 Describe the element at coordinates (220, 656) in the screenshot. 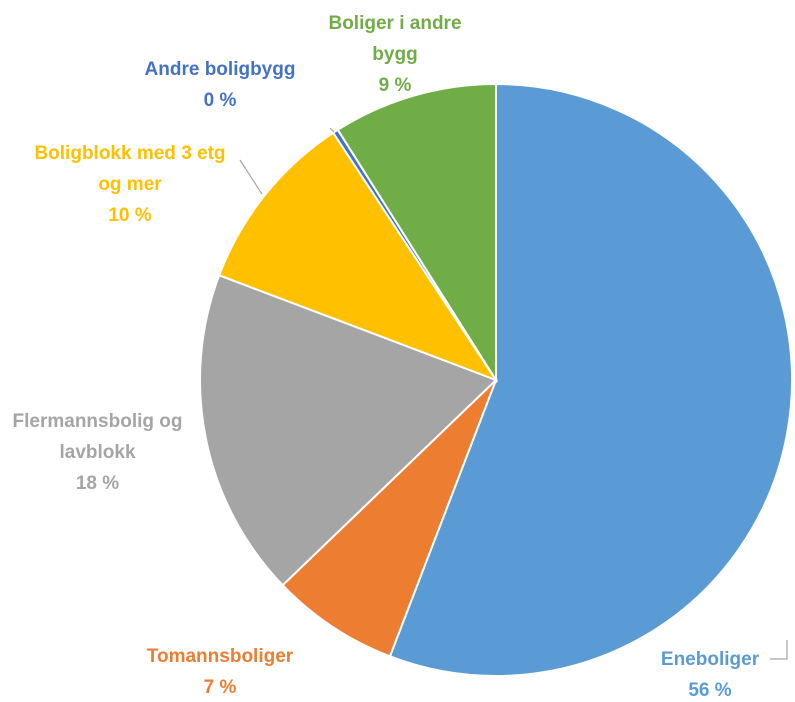

I see `category-label: Tomannsboliger` at that location.